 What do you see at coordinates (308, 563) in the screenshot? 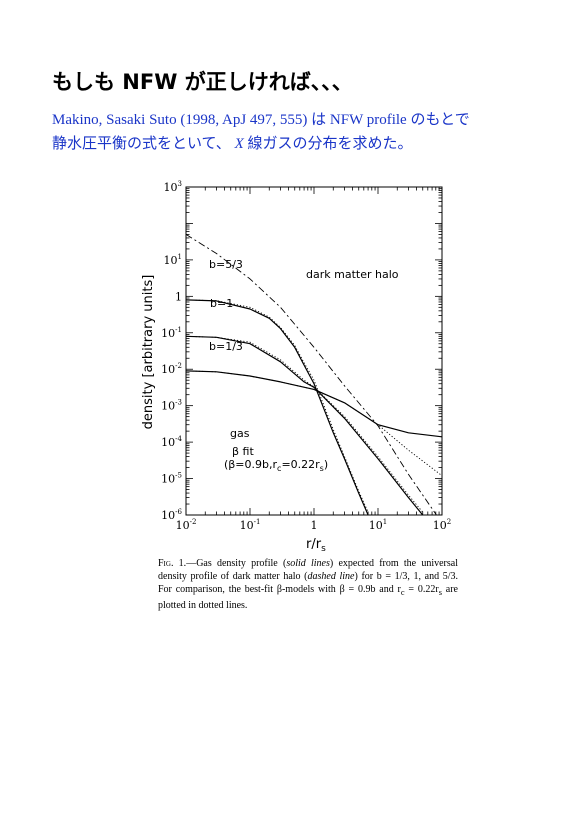
I see `caption-solid-lines: solid lines` at bounding box center [308, 563].